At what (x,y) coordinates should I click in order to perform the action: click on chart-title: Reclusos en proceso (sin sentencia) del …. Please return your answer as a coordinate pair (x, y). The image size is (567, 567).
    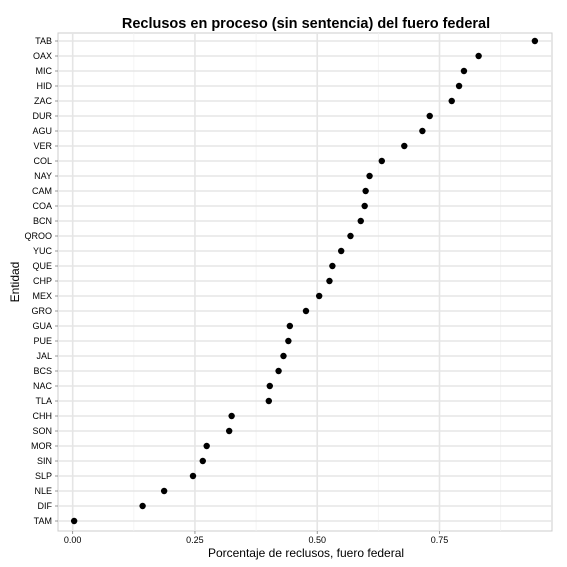
    Looking at the image, I should click on (306, 24).